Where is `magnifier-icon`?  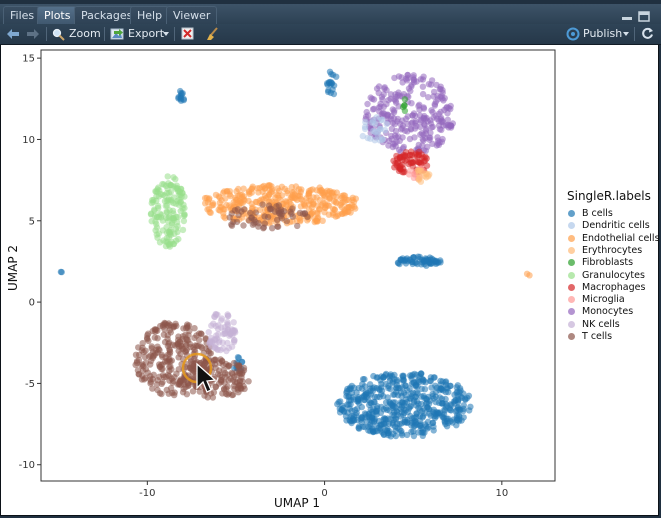 magnifier-icon is located at coordinates (58, 34).